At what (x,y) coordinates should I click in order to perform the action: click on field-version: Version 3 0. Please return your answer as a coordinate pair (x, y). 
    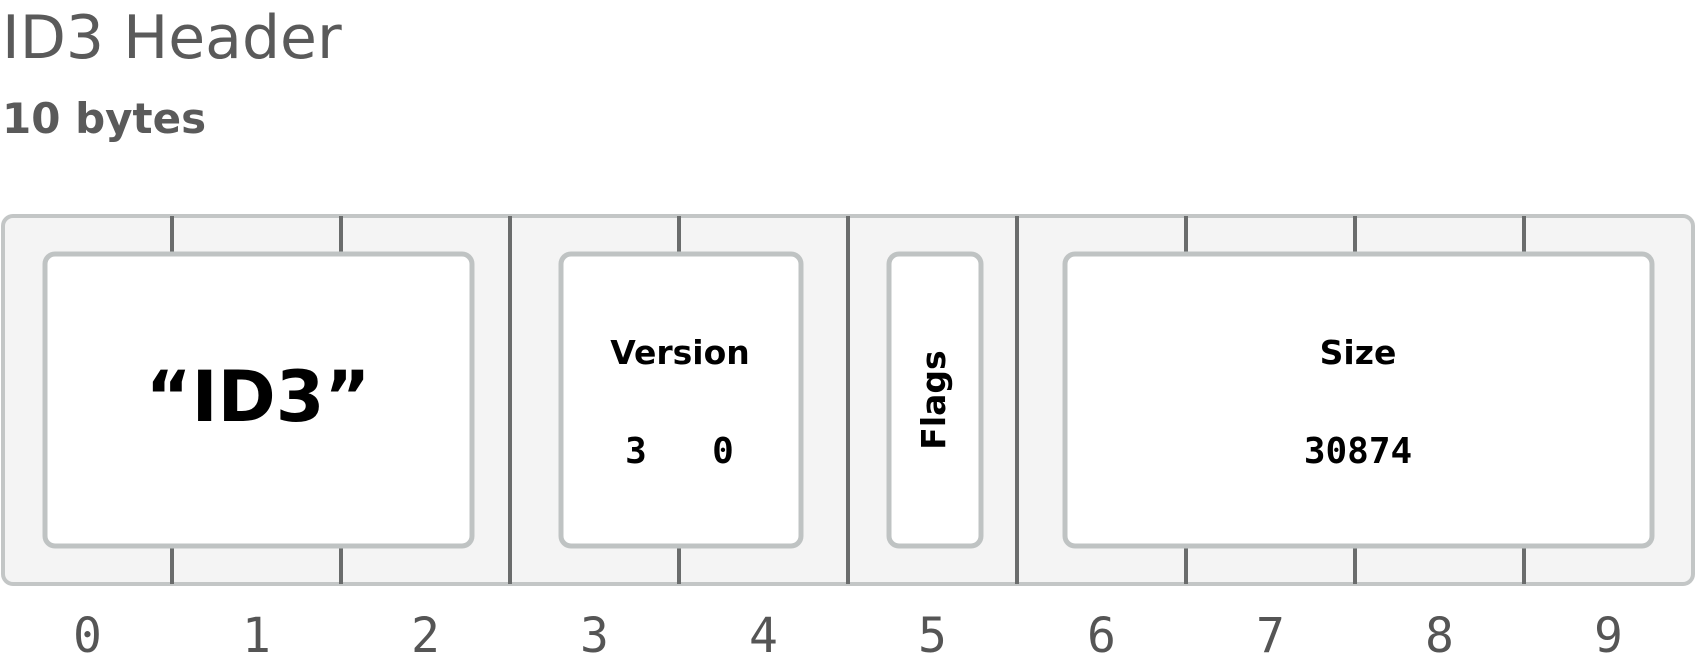
    Looking at the image, I should click on (681, 400).